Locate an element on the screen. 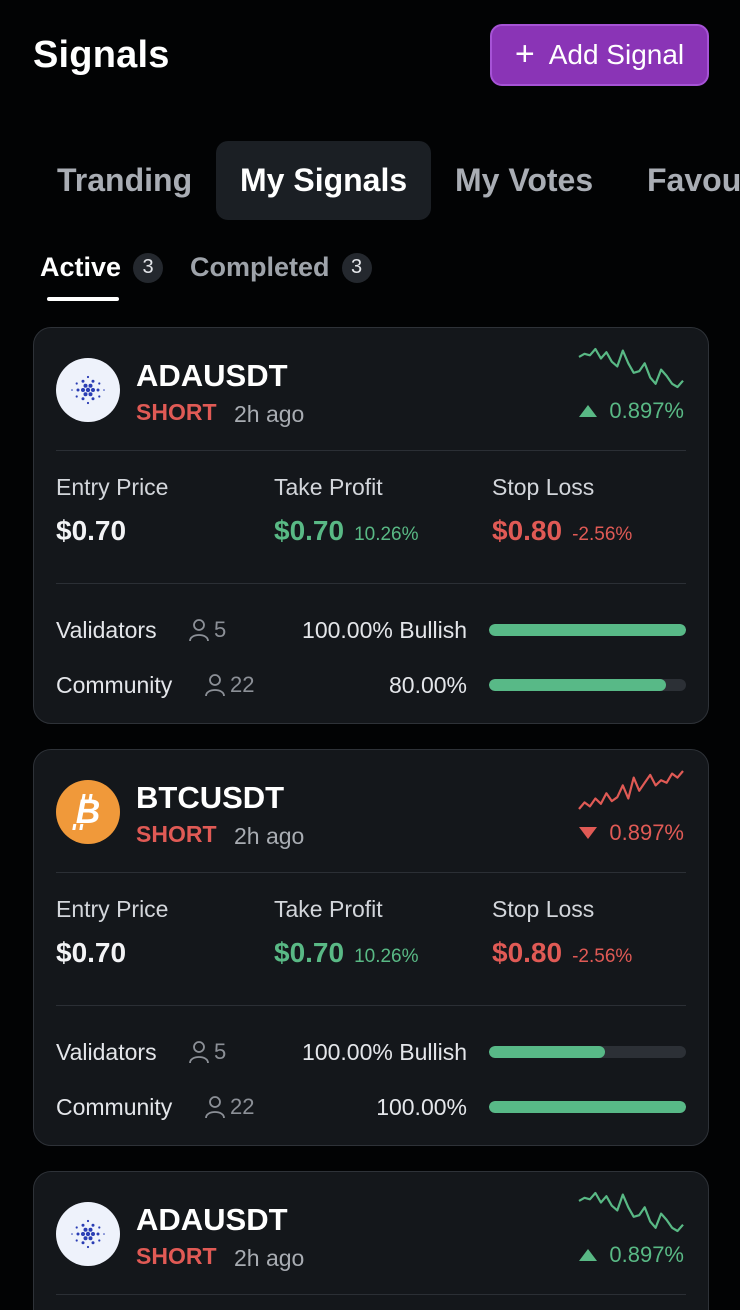 Image resolution: width=740 pixels, height=1310 pixels. add-signal-label: Add Signal is located at coordinates (616, 54).